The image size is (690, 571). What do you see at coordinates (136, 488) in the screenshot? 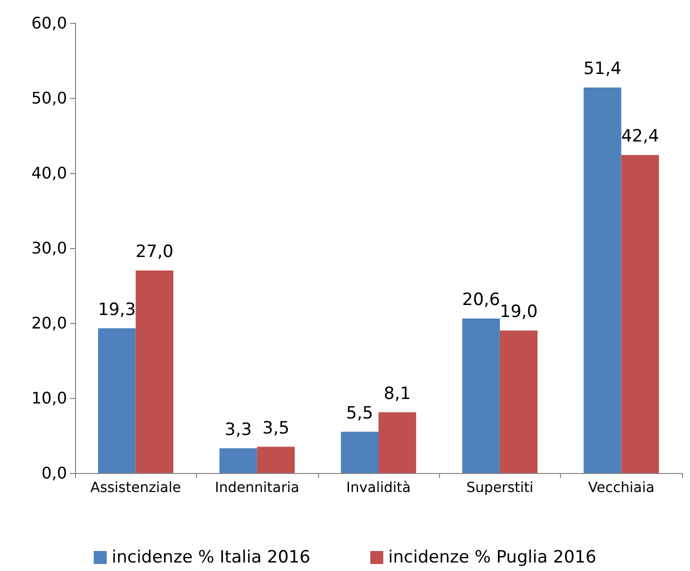
I see `x-tick-label: Assistenziale` at bounding box center [136, 488].